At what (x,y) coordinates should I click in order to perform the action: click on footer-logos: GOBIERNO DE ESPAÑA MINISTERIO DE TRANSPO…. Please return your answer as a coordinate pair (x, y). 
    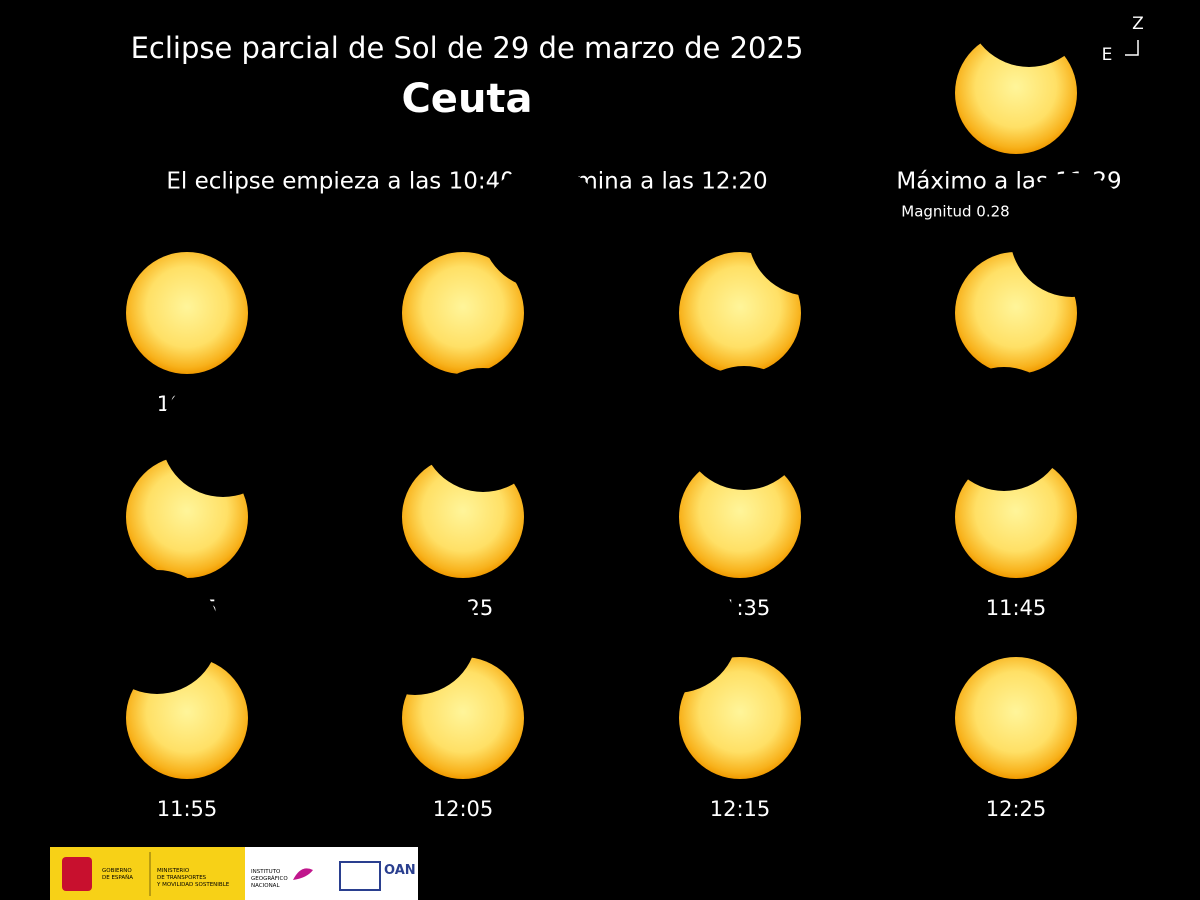
    Looking at the image, I should click on (234, 873).